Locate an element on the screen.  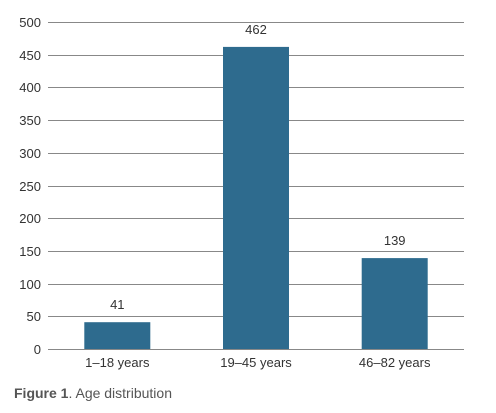
y-tick-label: 50 is located at coordinates (34, 316).